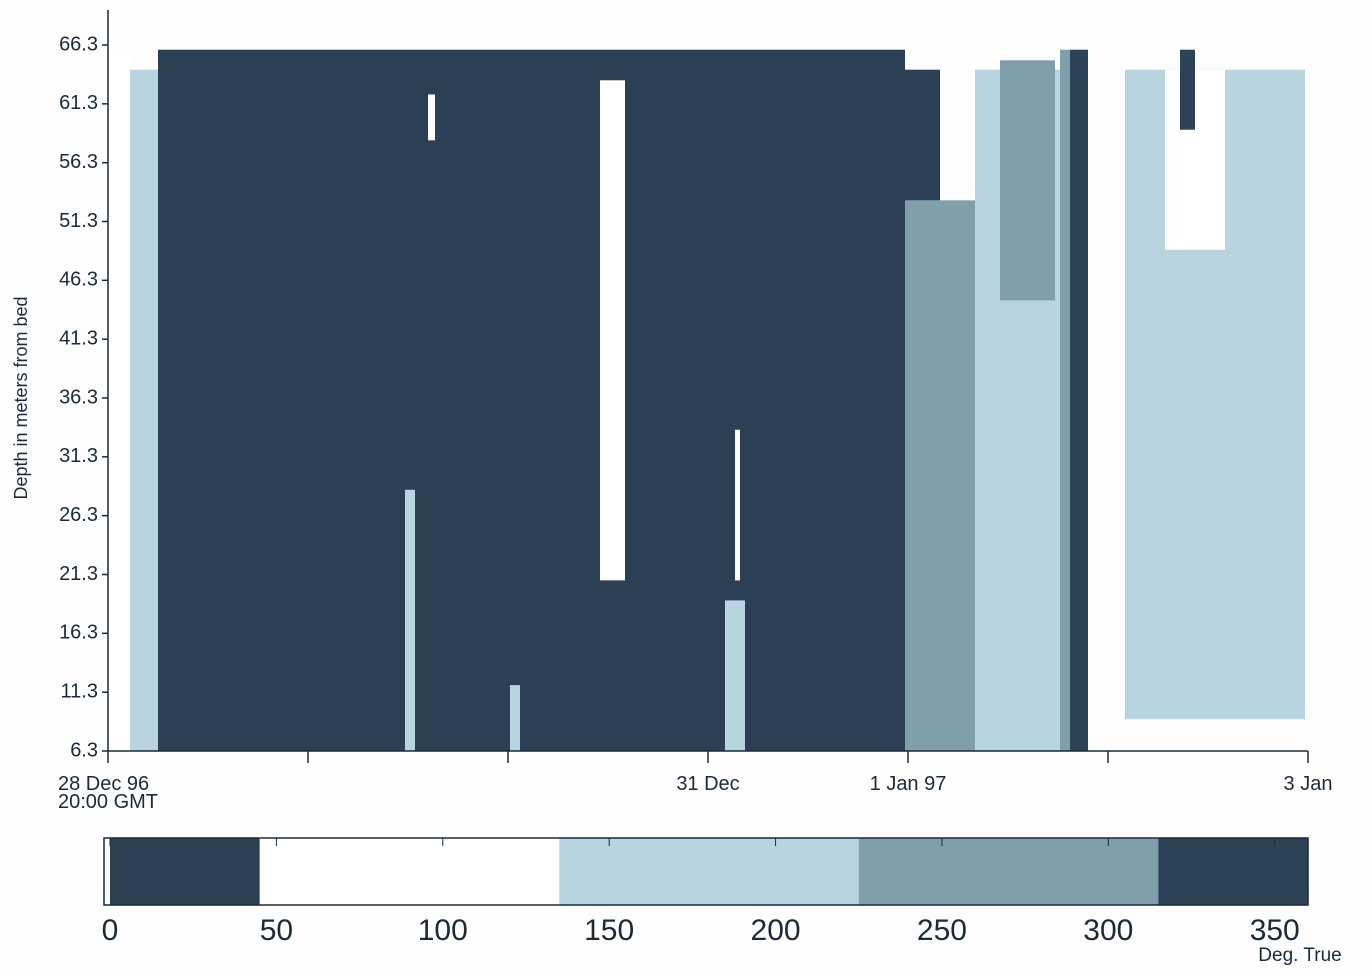 The image size is (1370, 973). I want to click on colorbar-tick-label: 250, so click(942, 930).